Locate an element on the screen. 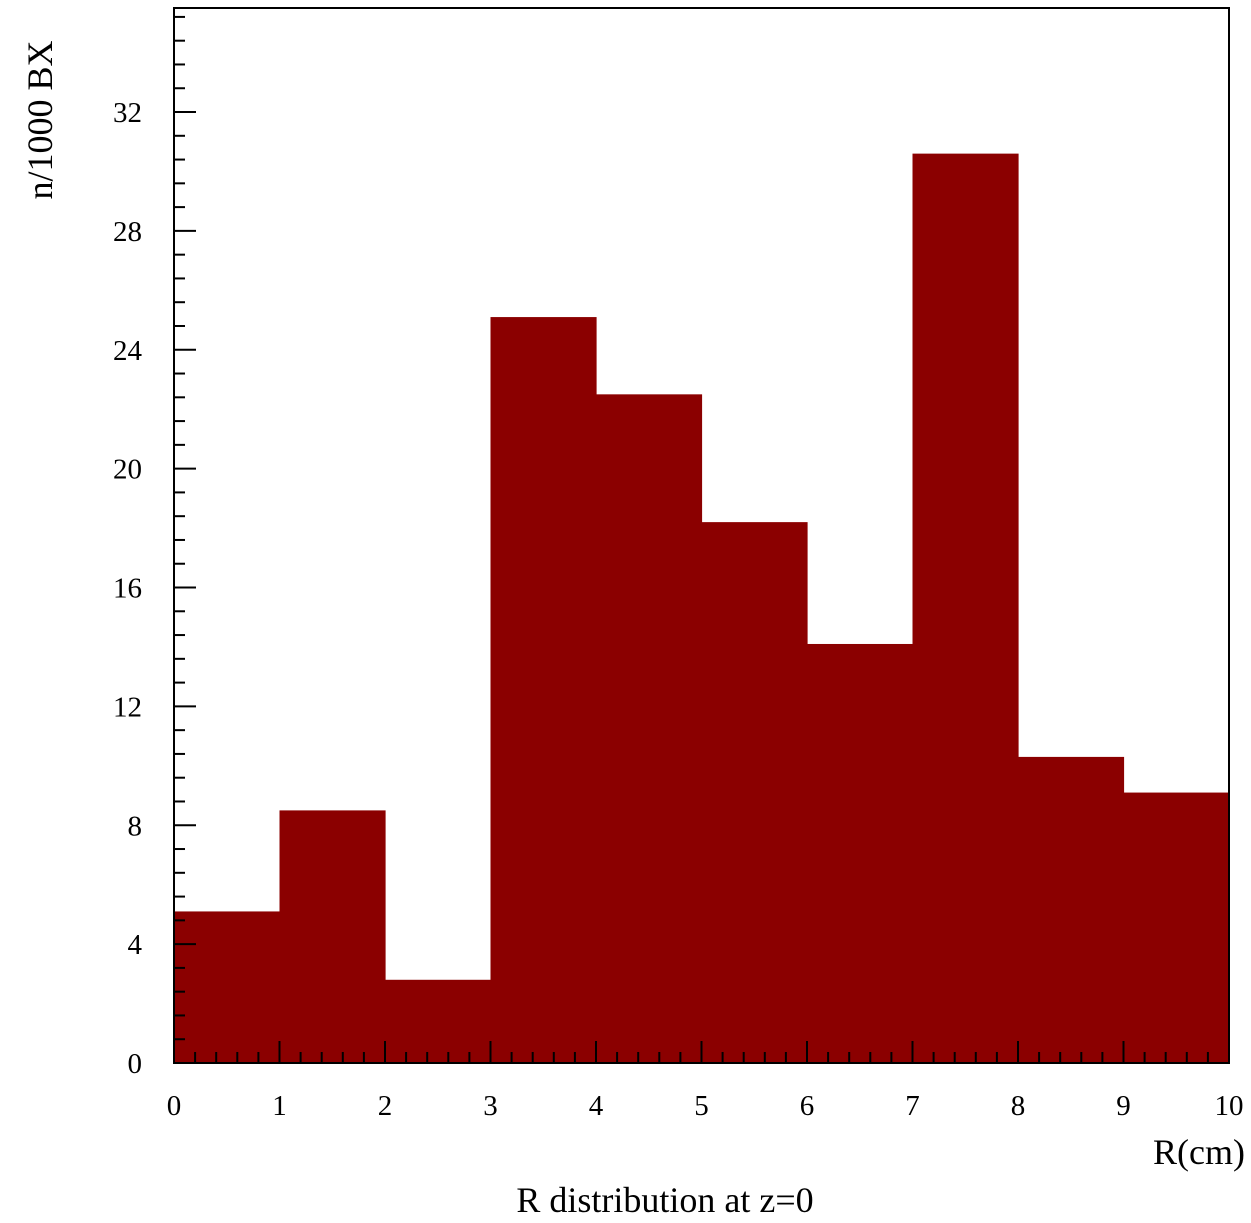 The height and width of the screenshot is (1223, 1251). x-tick-label: 3 is located at coordinates (490, 1106).